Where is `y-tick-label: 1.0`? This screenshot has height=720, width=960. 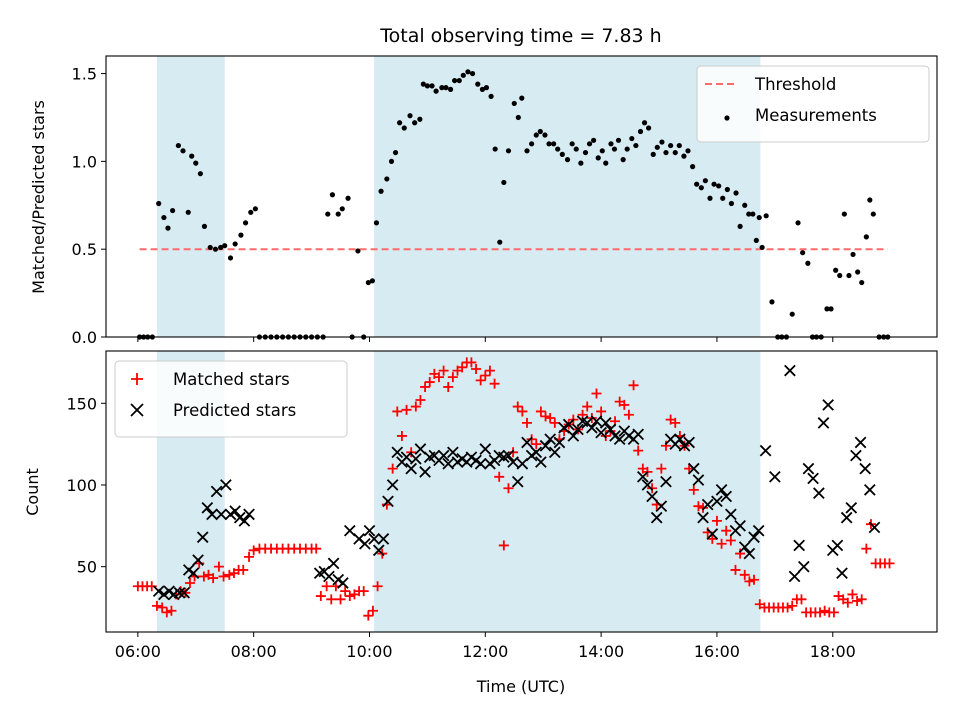
y-tick-label: 1.0 is located at coordinates (84, 161).